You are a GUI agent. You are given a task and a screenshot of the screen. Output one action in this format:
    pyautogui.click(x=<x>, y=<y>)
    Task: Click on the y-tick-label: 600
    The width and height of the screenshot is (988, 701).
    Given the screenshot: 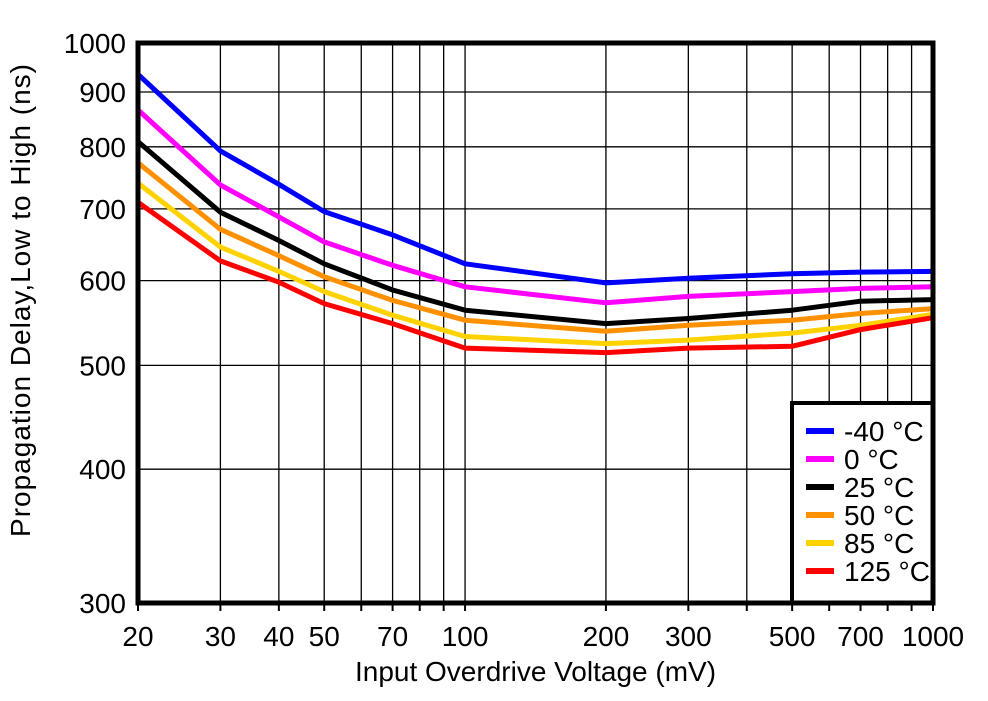 What is the action you would take?
    pyautogui.click(x=102, y=281)
    